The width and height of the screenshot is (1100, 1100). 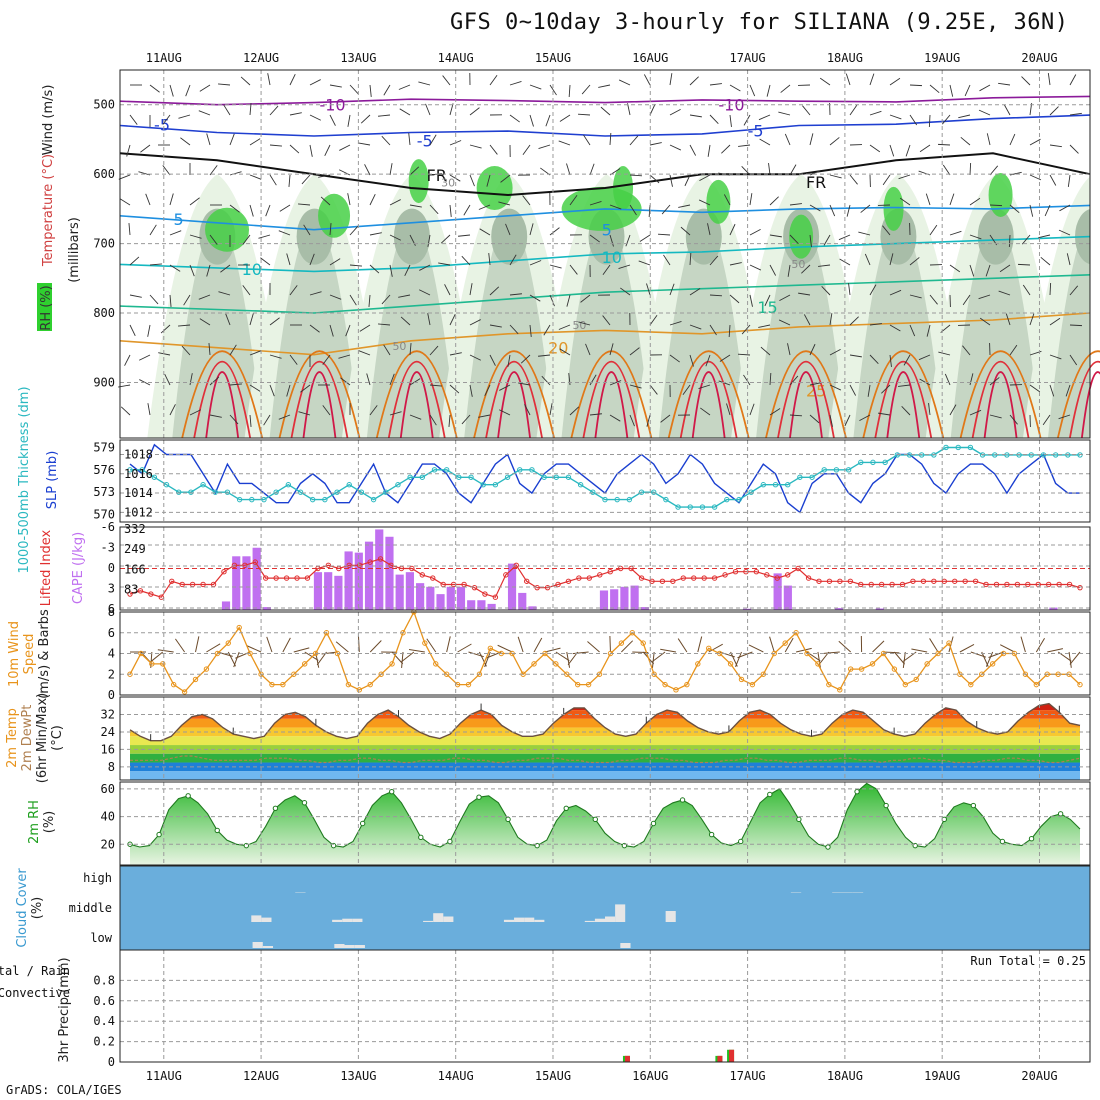 I want to click on axis-label: (°C), so click(x=57, y=738).